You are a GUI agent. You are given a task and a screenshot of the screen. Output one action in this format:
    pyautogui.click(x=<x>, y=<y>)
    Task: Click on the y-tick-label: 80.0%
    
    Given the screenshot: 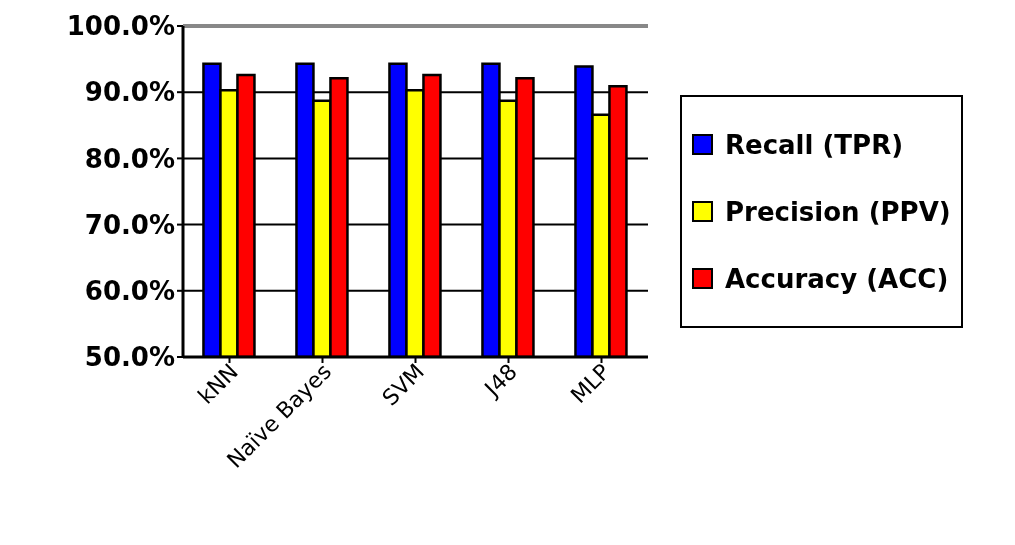 What is the action you would take?
    pyautogui.click(x=129, y=158)
    